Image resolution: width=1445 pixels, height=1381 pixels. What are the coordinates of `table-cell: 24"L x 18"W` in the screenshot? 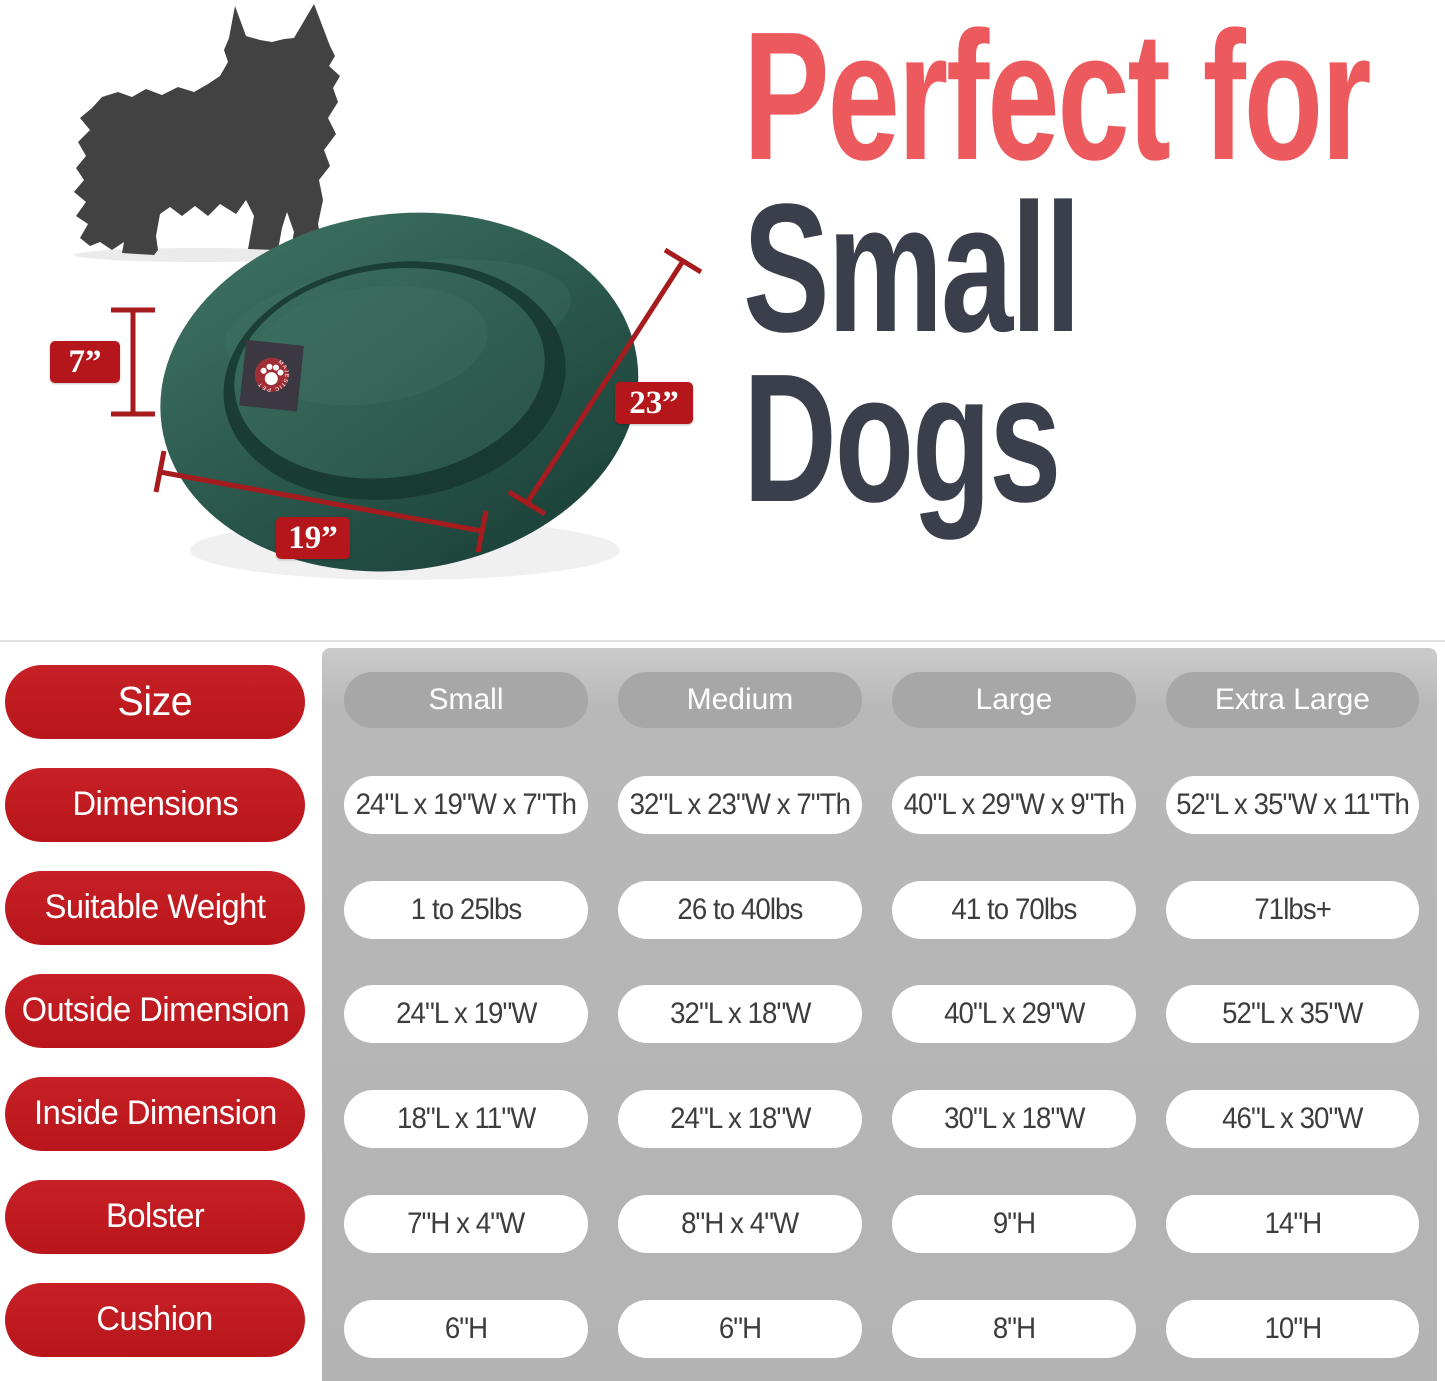 It's located at (739, 1119).